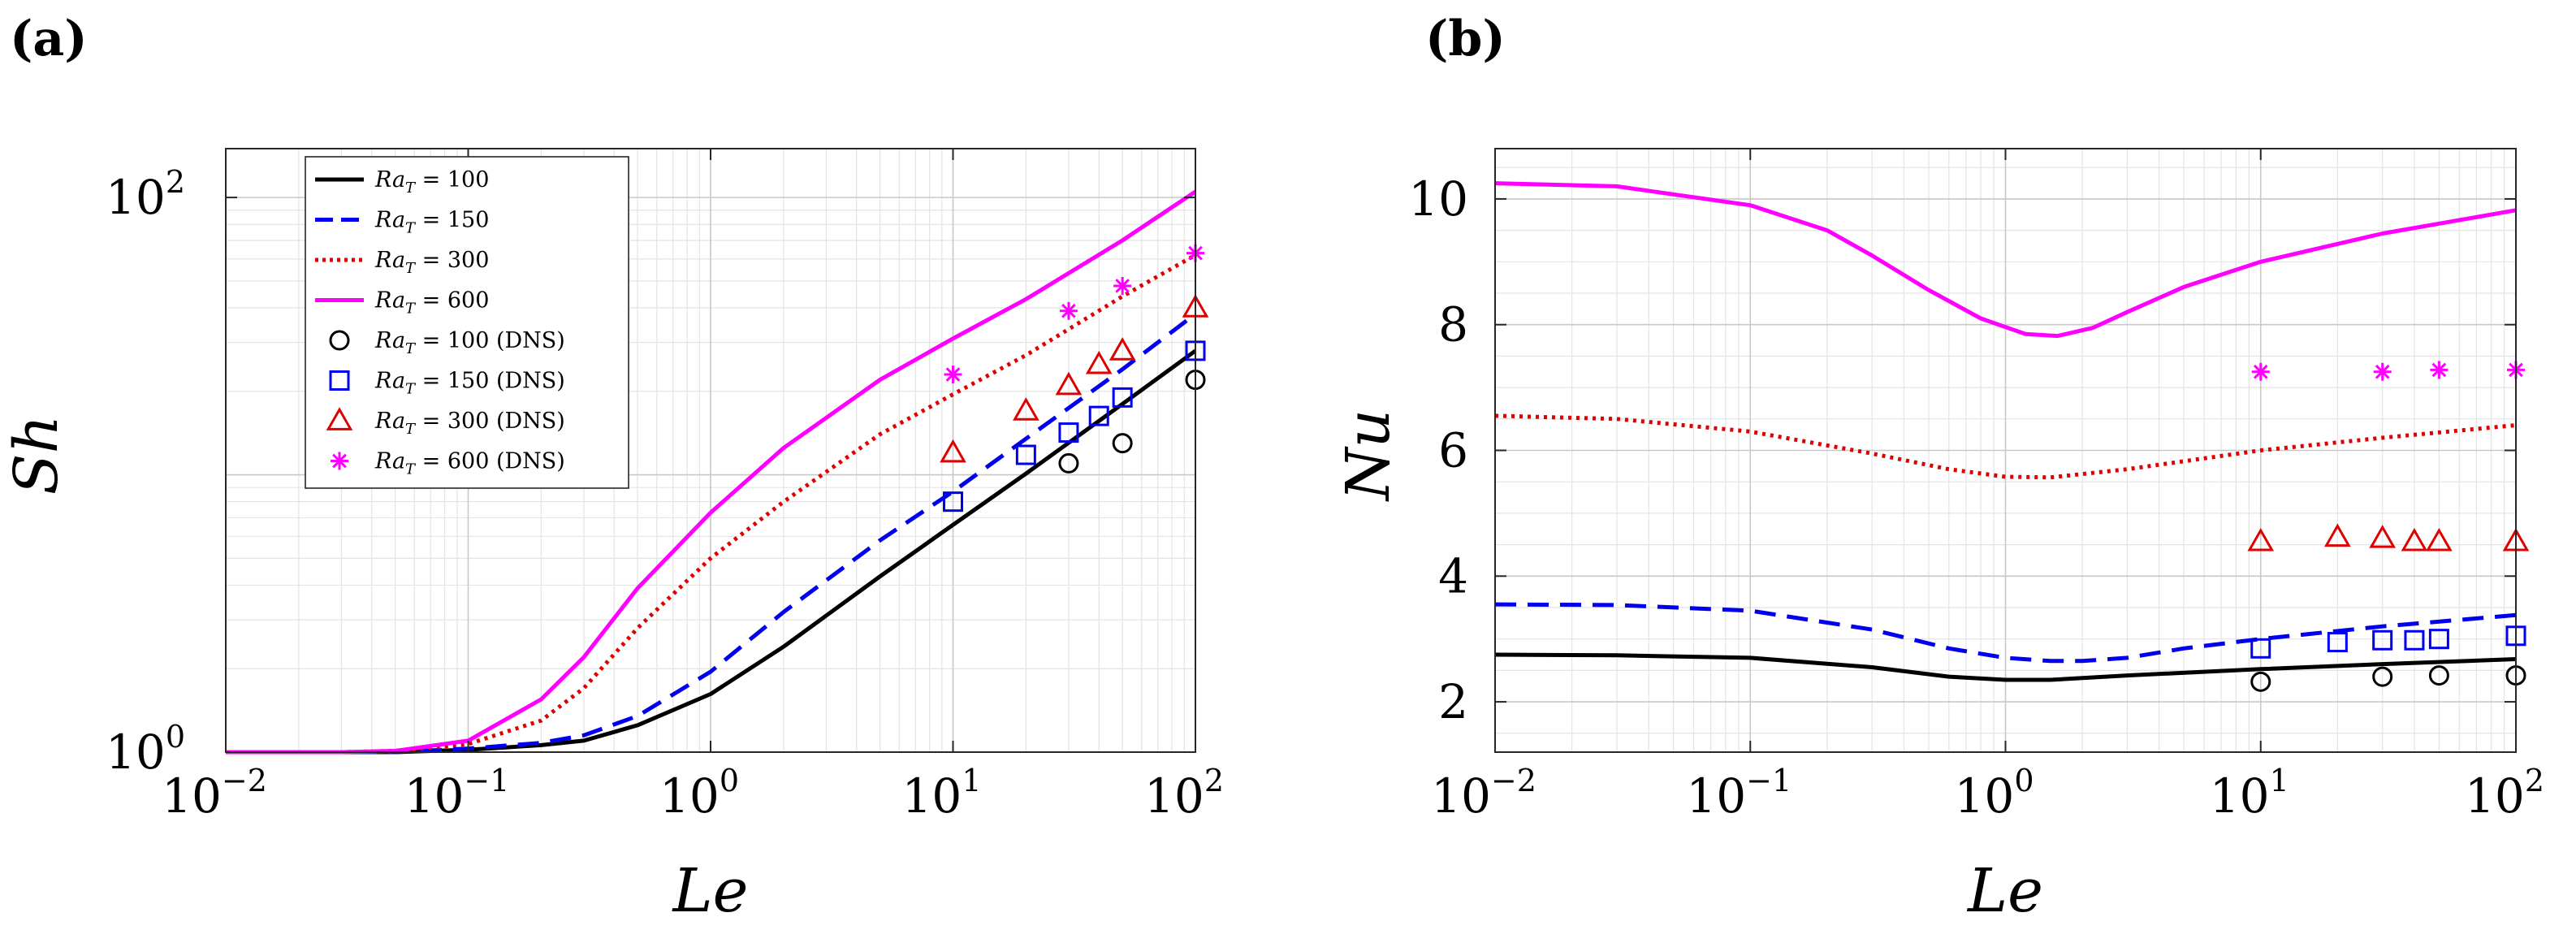  What do you see at coordinates (470, 342) in the screenshot?
I see `legend-label: RaT = 100 (DNS)` at bounding box center [470, 342].